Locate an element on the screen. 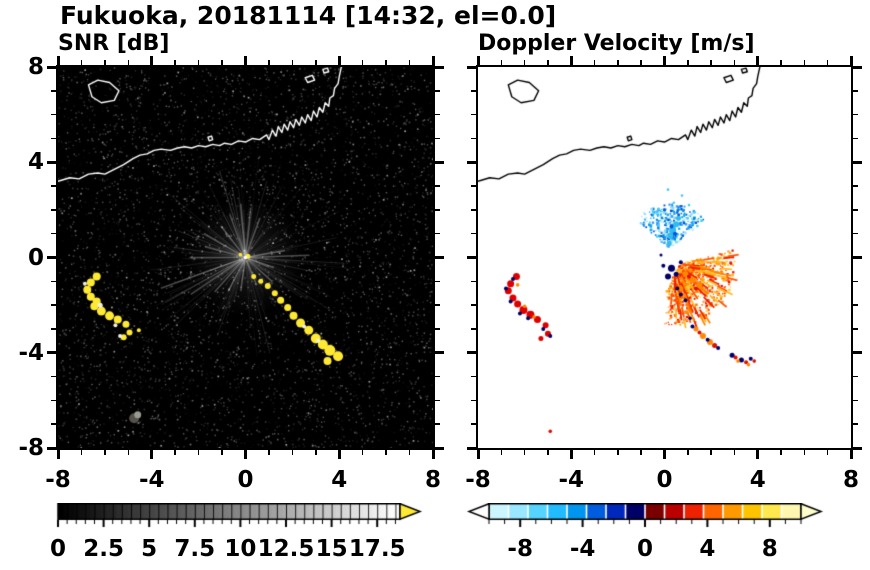  colorbar-tick-label: -8 is located at coordinates (520, 549).